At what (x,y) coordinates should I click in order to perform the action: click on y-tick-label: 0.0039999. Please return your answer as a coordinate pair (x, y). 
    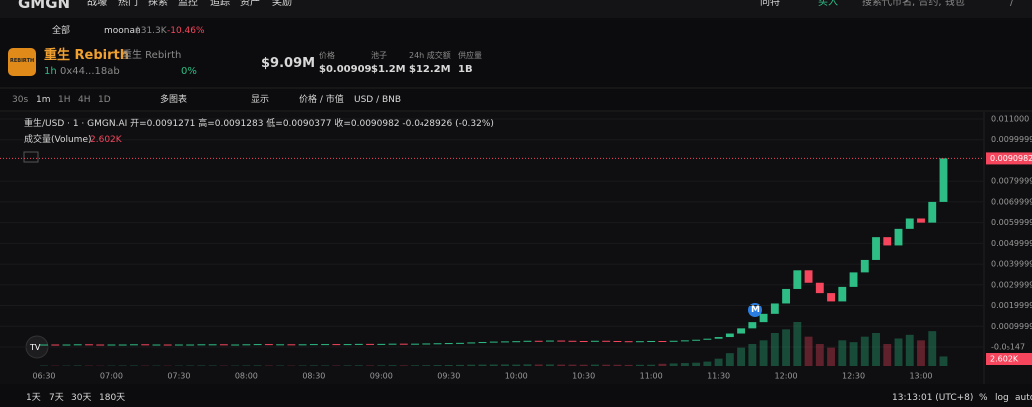
    Looking at the image, I should click on (1011, 264).